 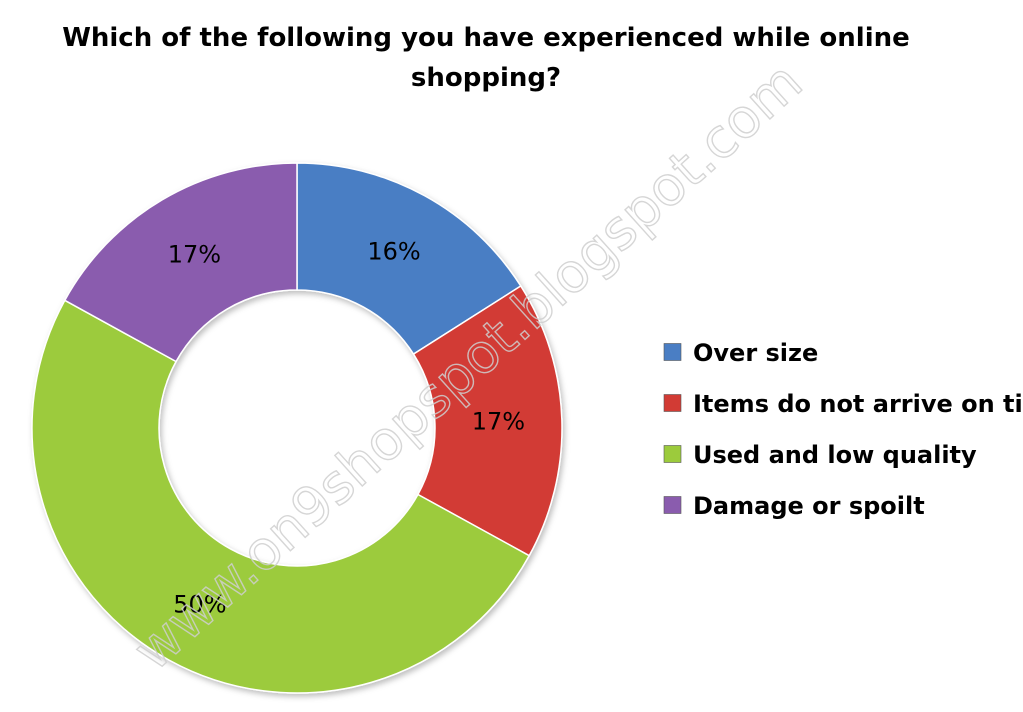 I want to click on slice-label-items-do-not-arrive-on-time: 17%, so click(x=498, y=422).